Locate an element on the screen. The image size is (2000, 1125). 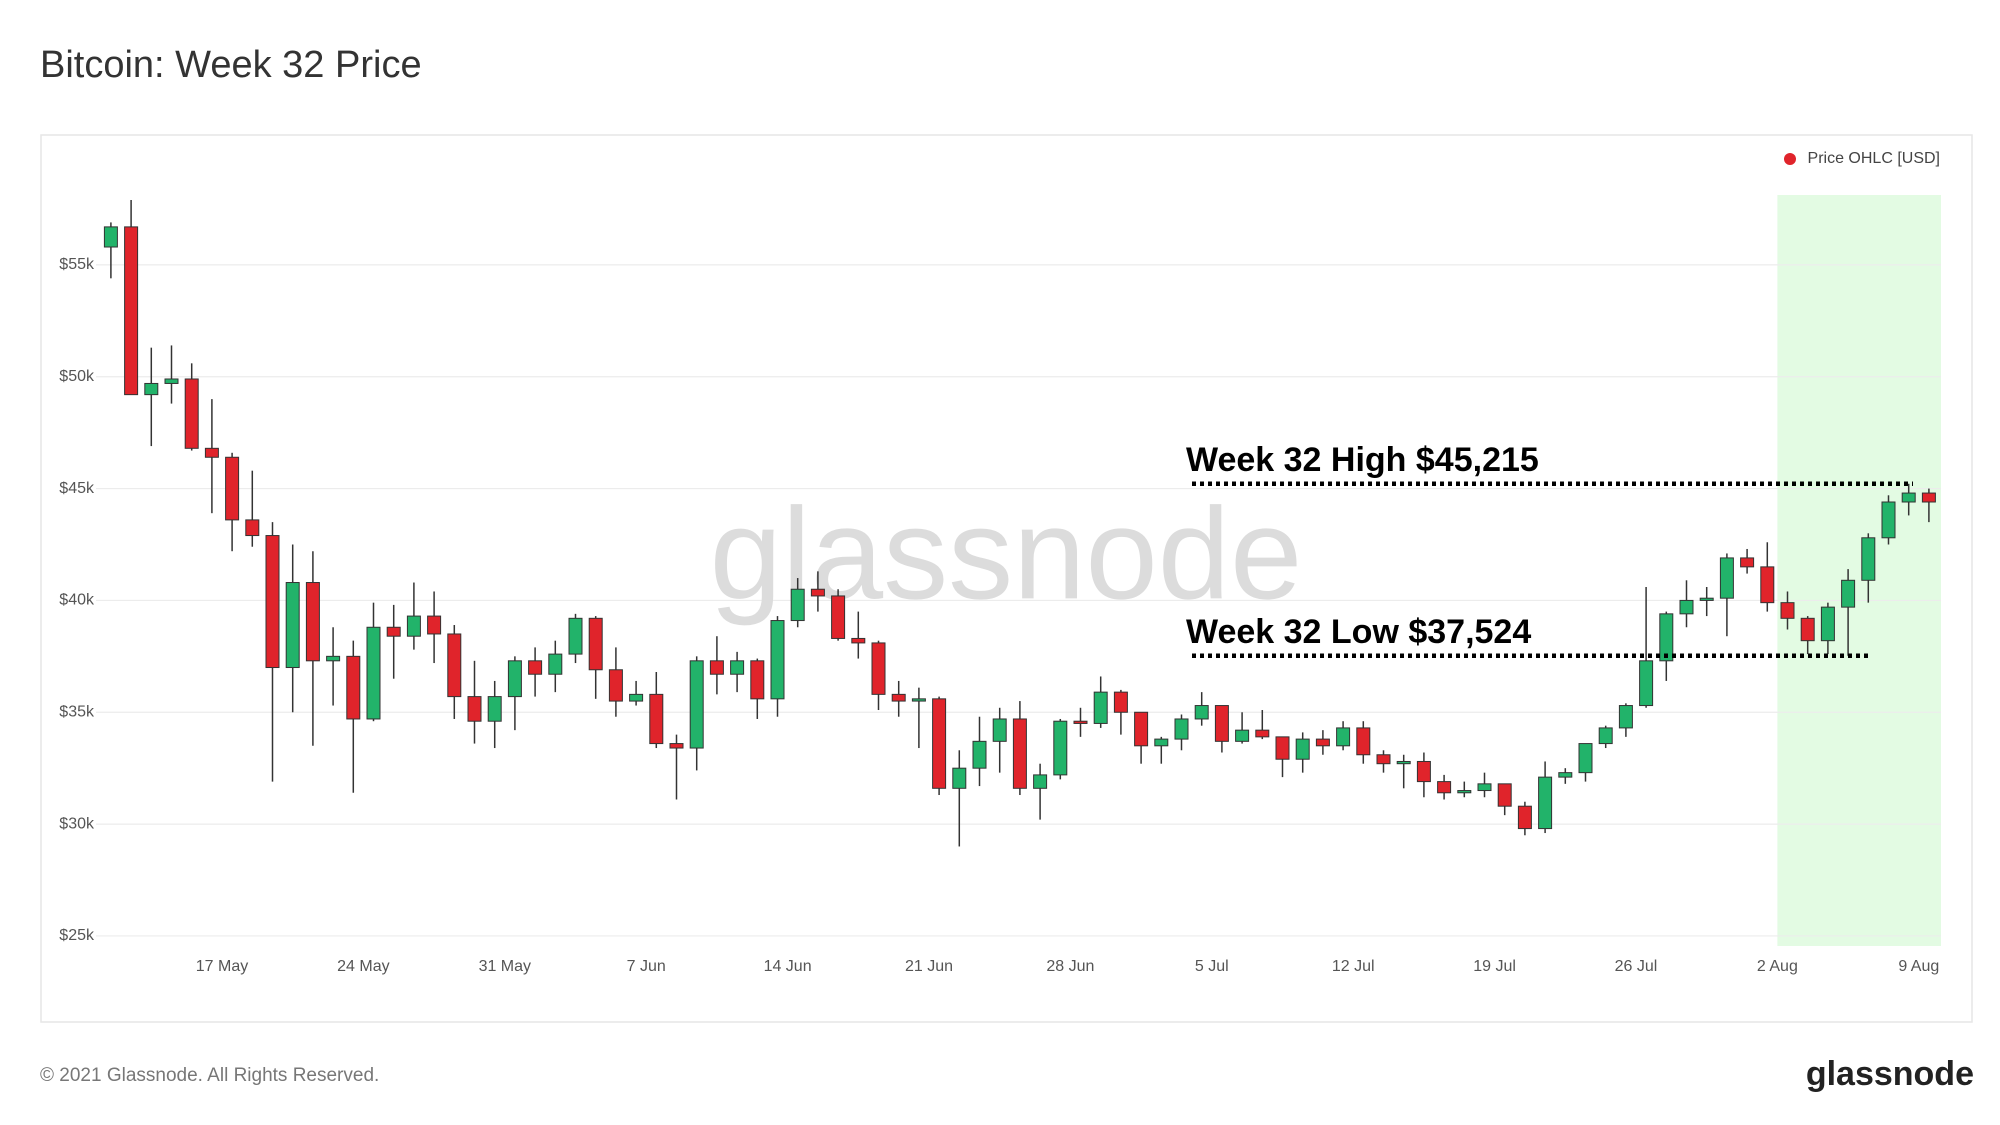
y-tick-label: $25k is located at coordinates (77, 935).